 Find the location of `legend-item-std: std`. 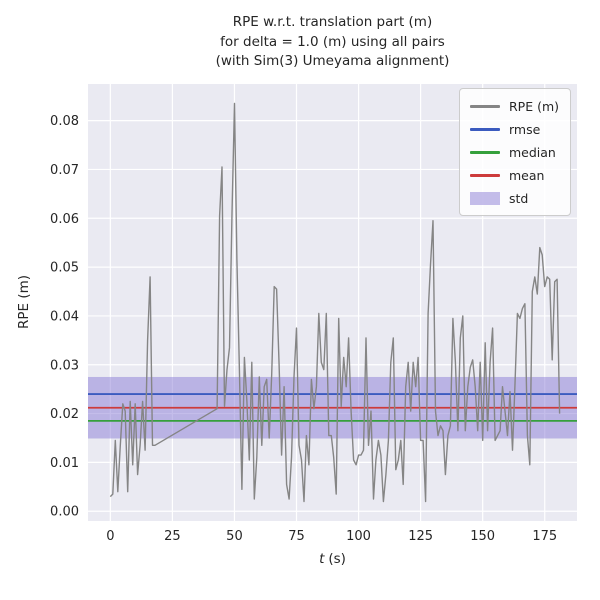

legend-item-std: std is located at coordinates (514, 198).